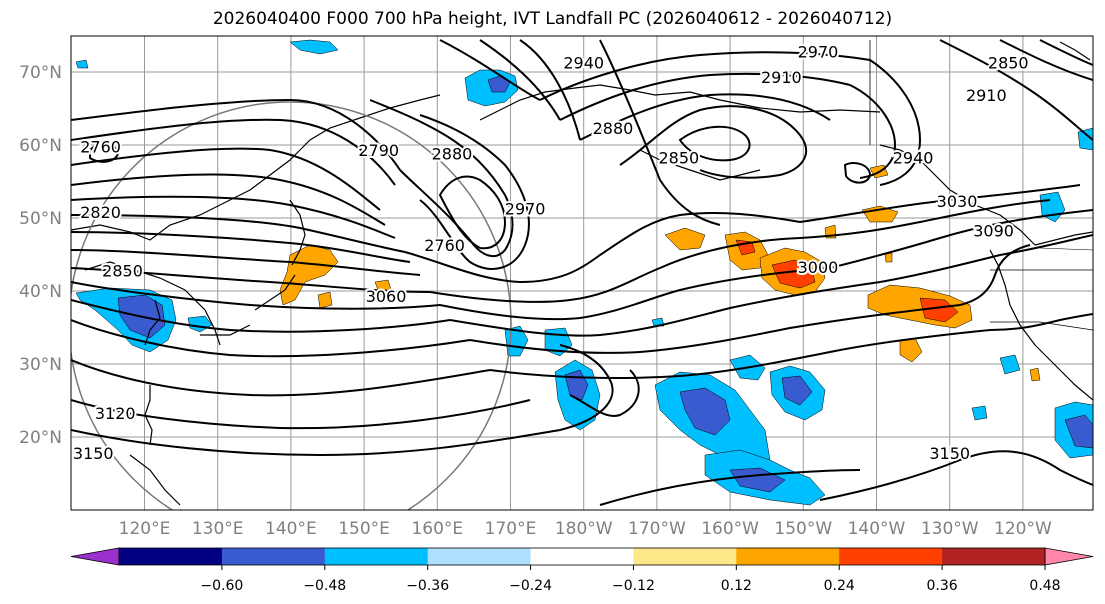  Describe the element at coordinates (100, 212) in the screenshot. I see `contour-label: 2820` at that location.